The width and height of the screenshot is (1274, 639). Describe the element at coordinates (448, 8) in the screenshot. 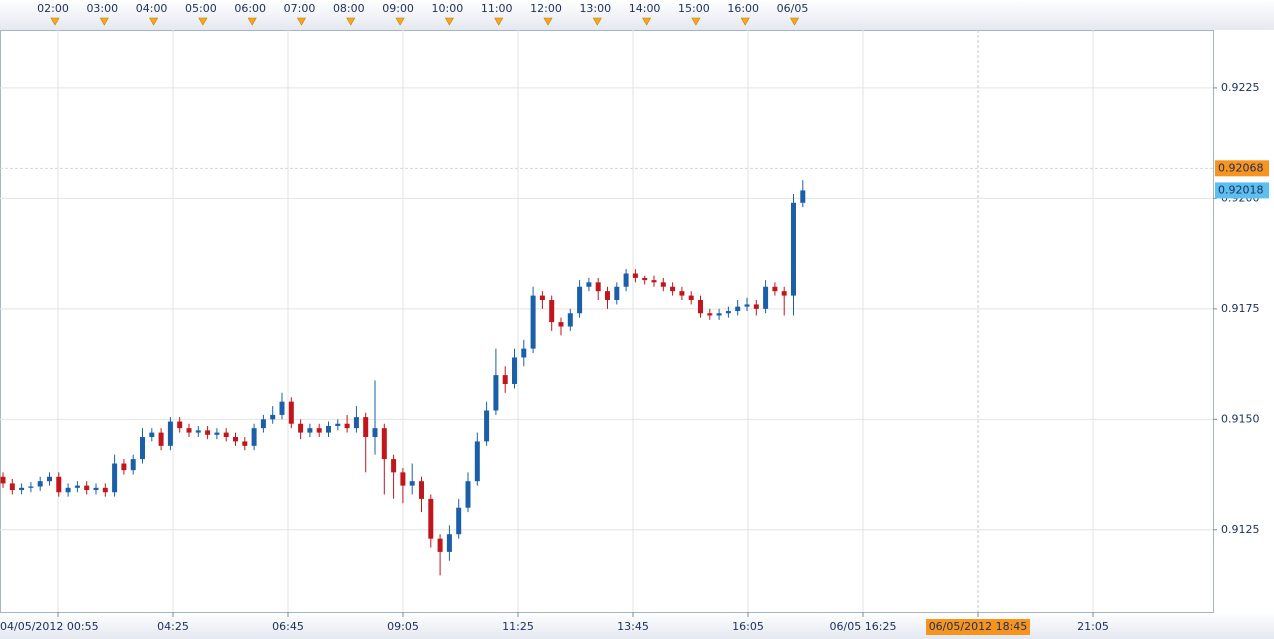

I see `top-axis-label: 10:00` at that location.